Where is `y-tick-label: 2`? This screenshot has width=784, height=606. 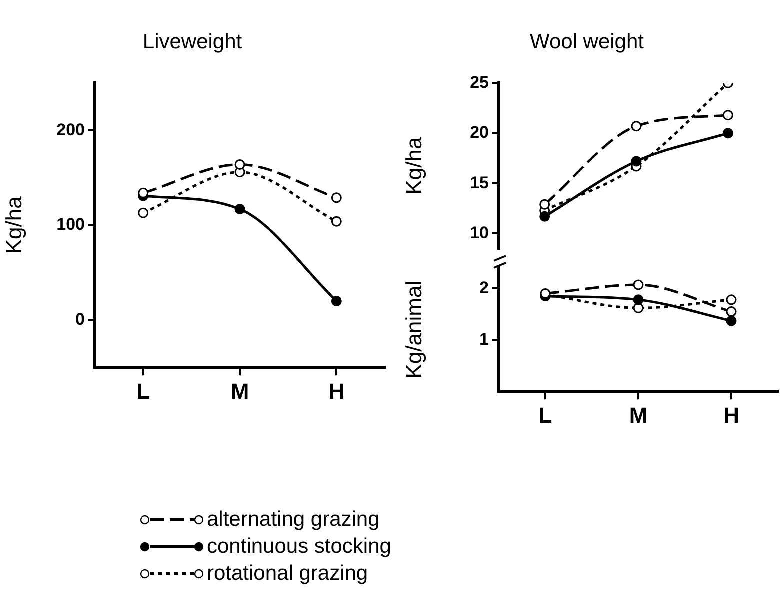 y-tick-label: 2 is located at coordinates (484, 288).